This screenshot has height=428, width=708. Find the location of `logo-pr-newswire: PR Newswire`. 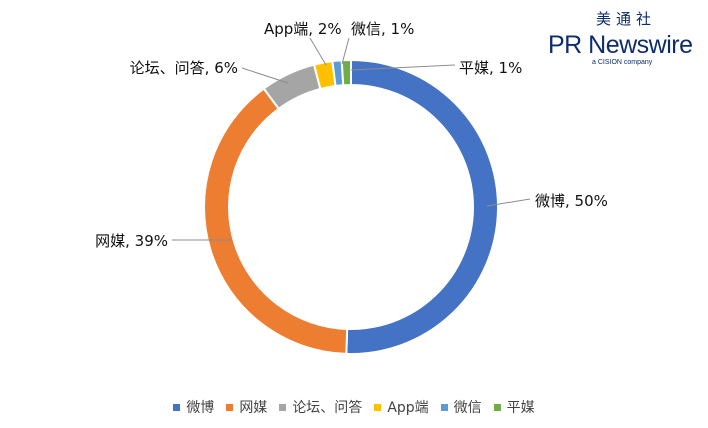

logo-pr-newswire: PR Newswire is located at coordinates (620, 45).